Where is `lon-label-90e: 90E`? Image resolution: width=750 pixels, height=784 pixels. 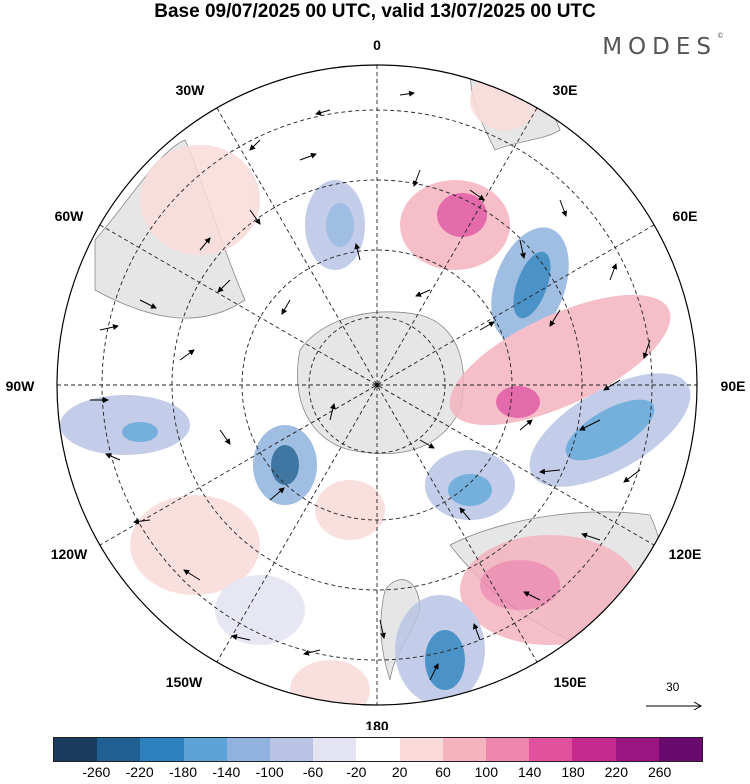
lon-label-90e: 90E is located at coordinates (733, 386).